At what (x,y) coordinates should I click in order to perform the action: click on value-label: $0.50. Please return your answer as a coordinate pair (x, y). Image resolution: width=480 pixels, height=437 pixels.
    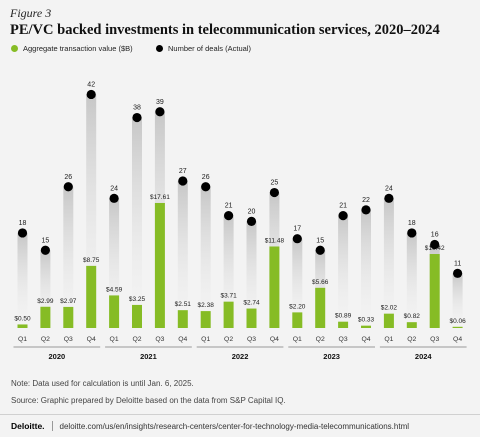
    Looking at the image, I should click on (22, 318).